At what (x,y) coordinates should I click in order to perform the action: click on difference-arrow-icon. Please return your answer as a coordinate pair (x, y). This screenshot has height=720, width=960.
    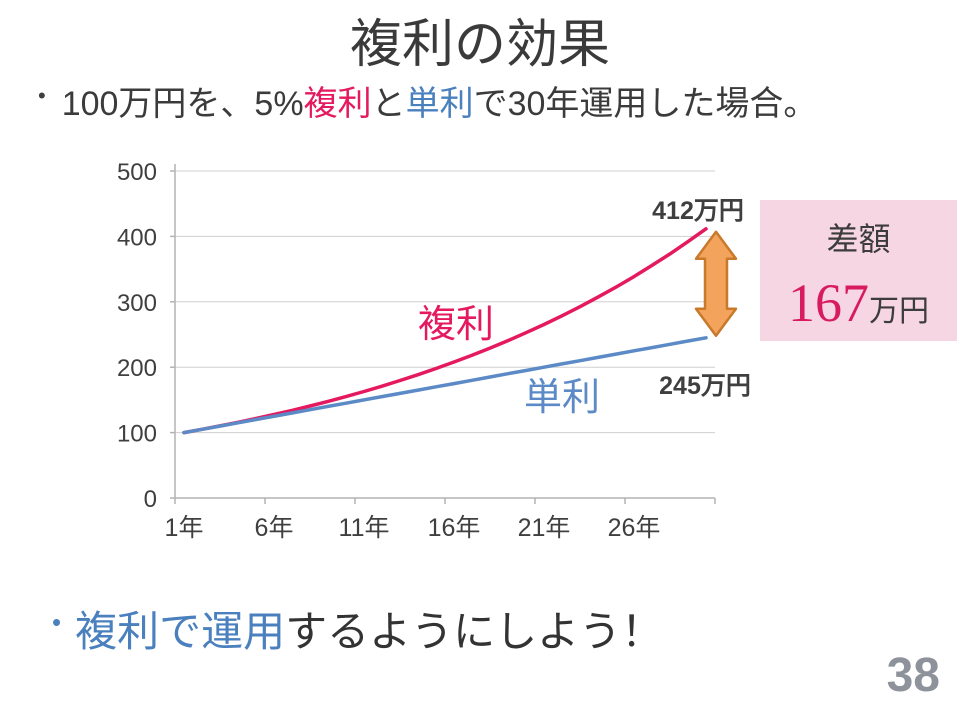
    Looking at the image, I should click on (716, 284).